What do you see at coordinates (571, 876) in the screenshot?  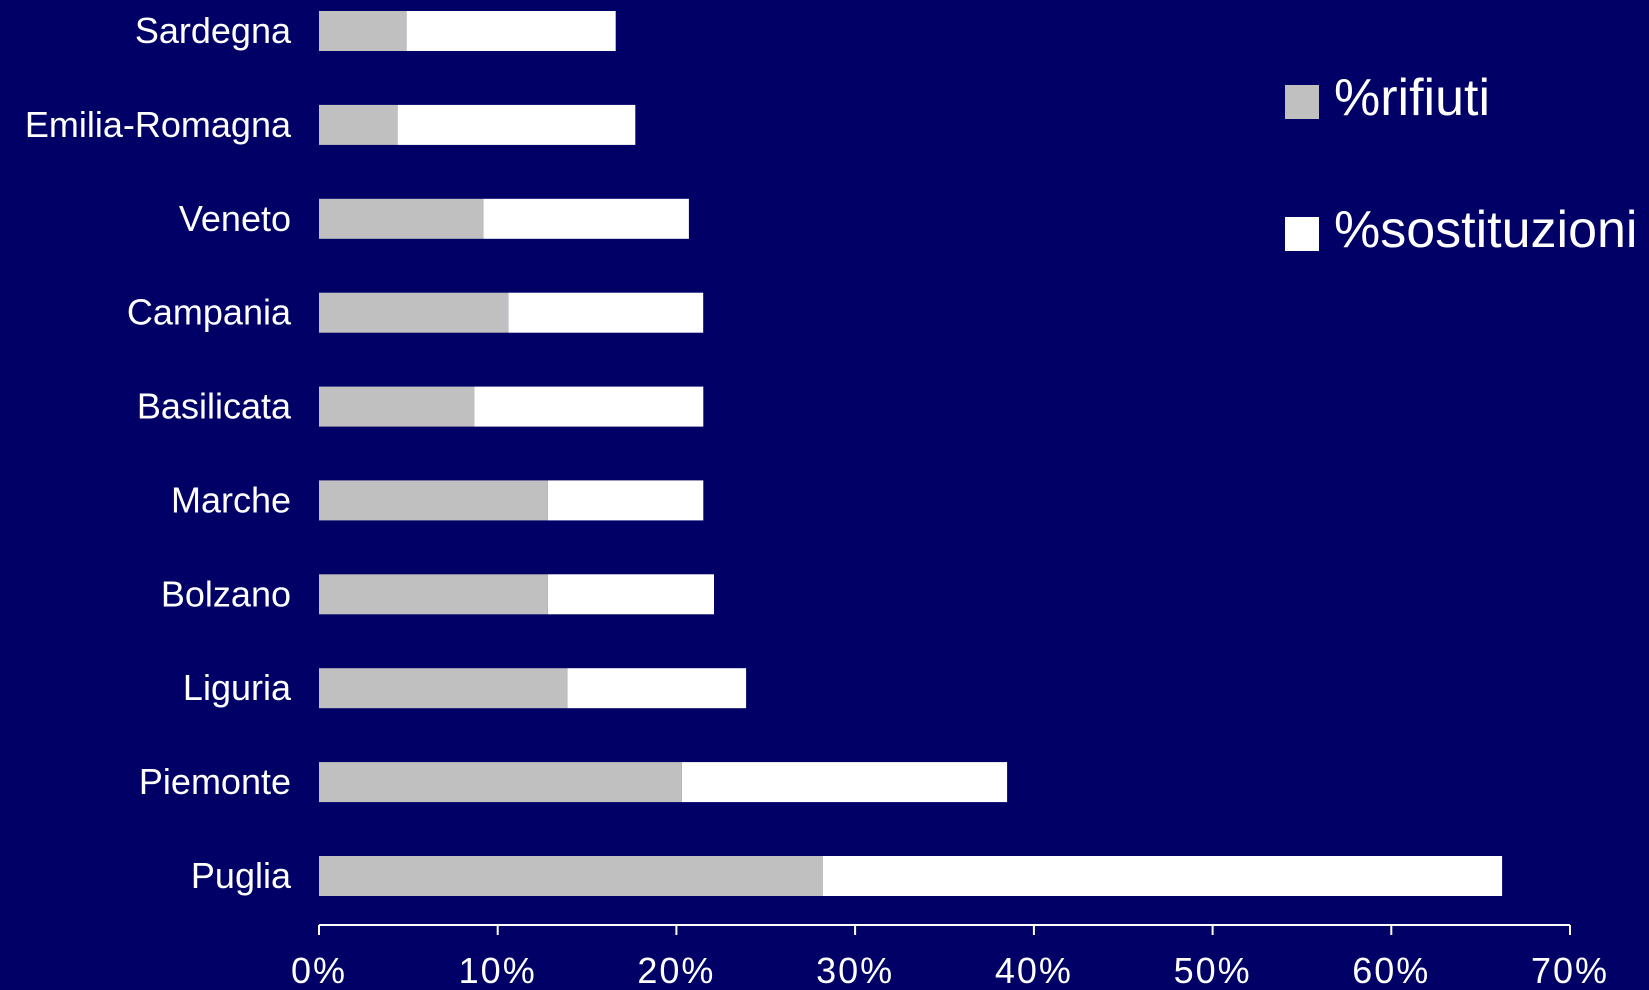 I see `bar-puglia-rifiuti` at bounding box center [571, 876].